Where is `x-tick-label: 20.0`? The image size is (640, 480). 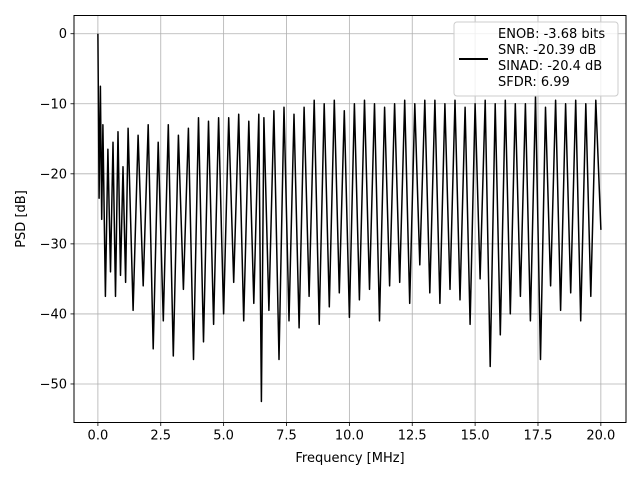
x-tick-label: 20.0 is located at coordinates (600, 436).